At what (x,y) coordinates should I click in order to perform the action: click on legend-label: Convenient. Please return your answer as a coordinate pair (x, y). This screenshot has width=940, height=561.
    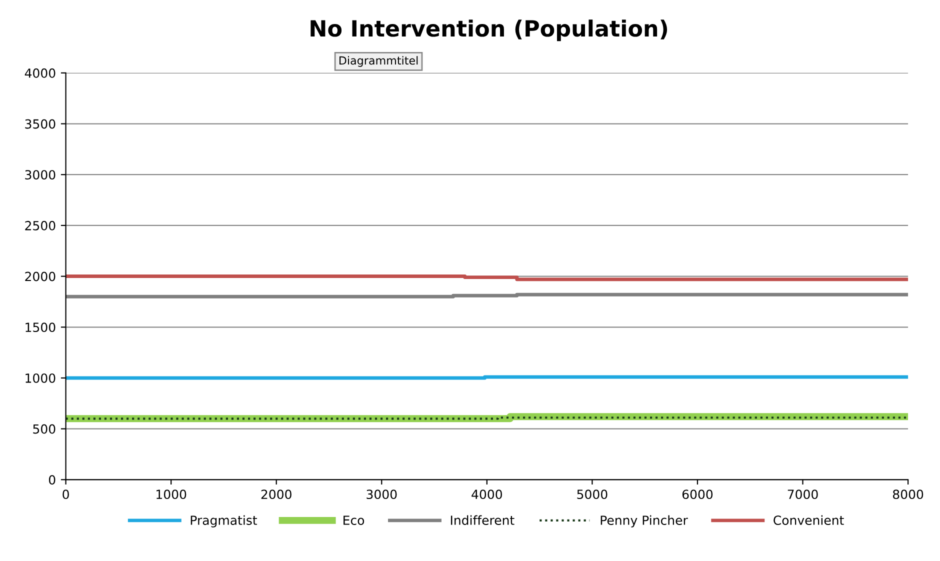
    Looking at the image, I should click on (809, 520).